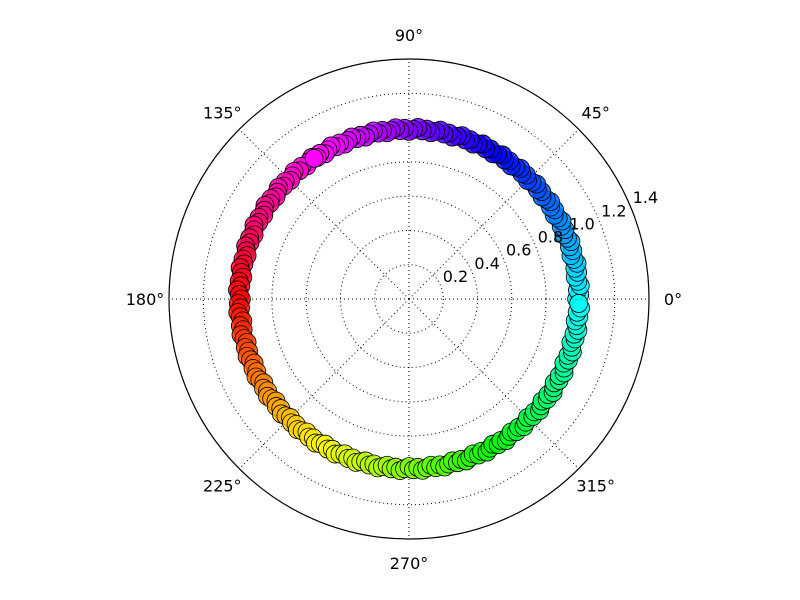 The width and height of the screenshot is (800, 600). Describe the element at coordinates (222, 112) in the screenshot. I see `angle-tick-label: 135°` at that location.